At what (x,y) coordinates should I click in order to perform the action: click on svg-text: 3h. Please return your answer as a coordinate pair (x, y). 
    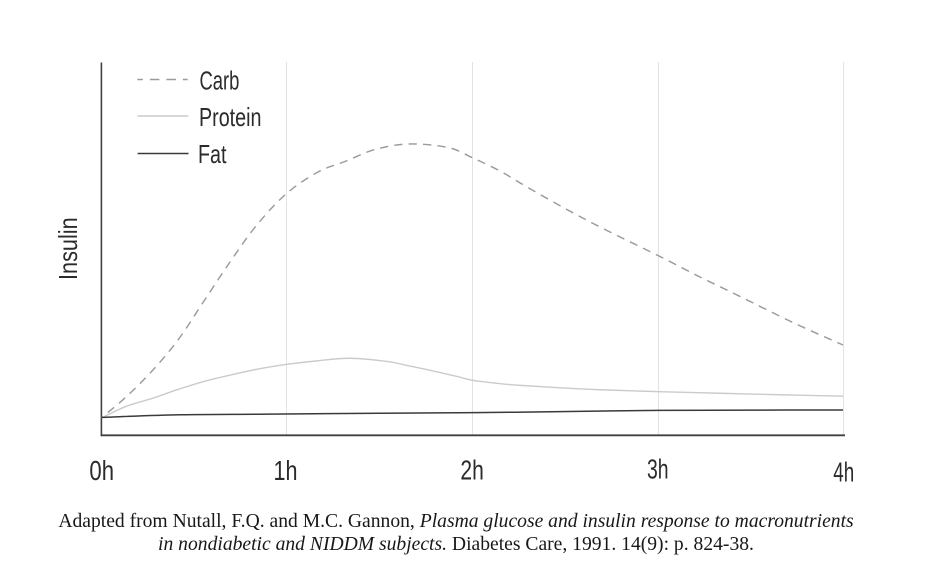
    Looking at the image, I should click on (658, 470).